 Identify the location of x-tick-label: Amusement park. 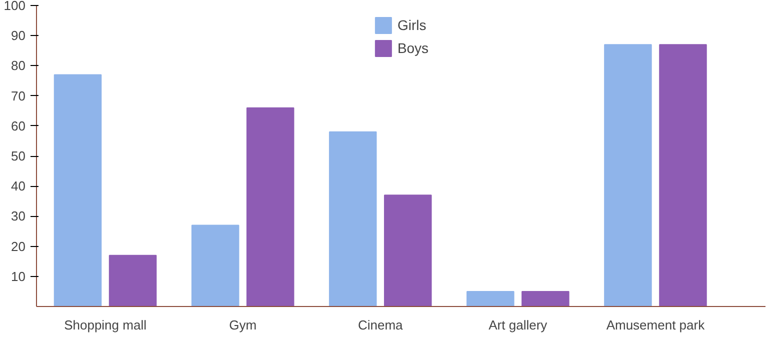
(656, 325).